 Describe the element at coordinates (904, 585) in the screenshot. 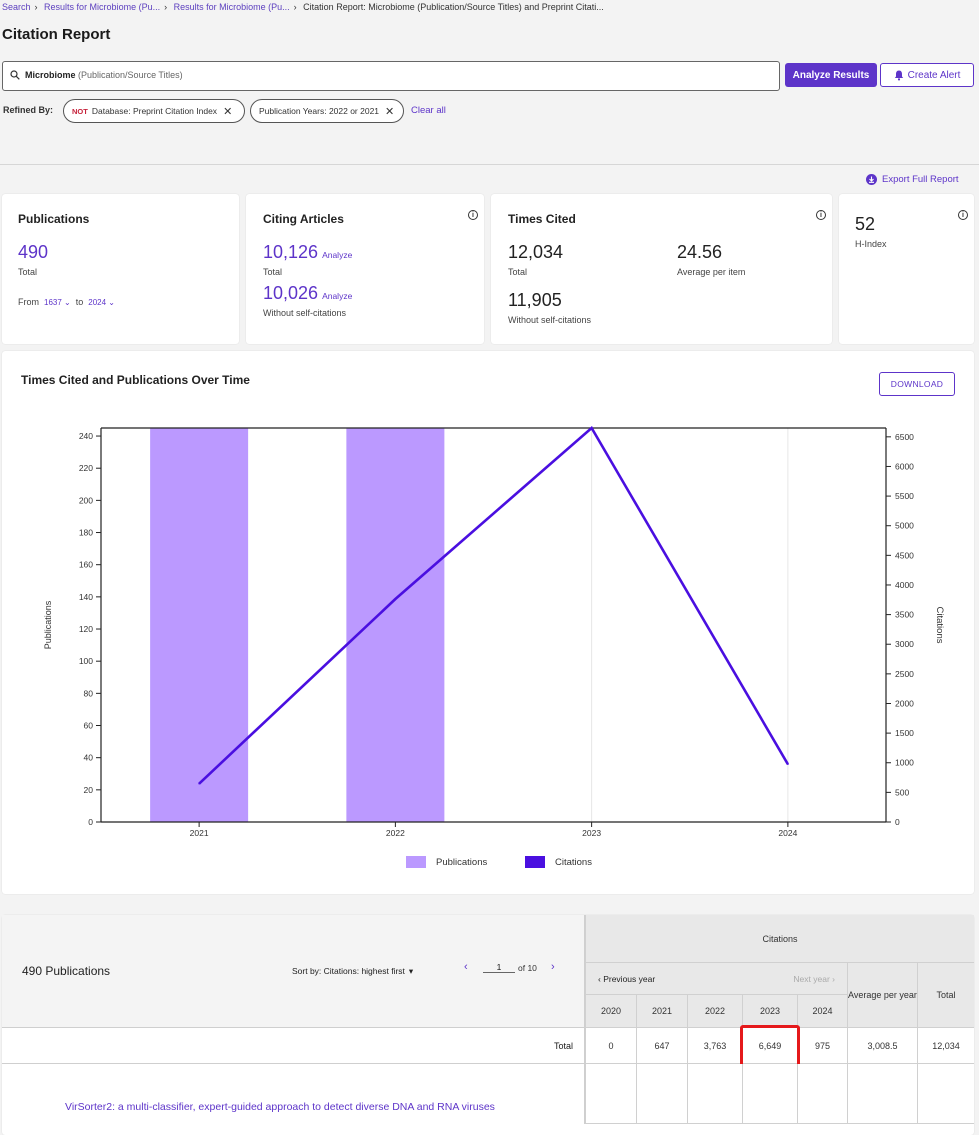

I see `y2-tick-label: 4000` at that location.